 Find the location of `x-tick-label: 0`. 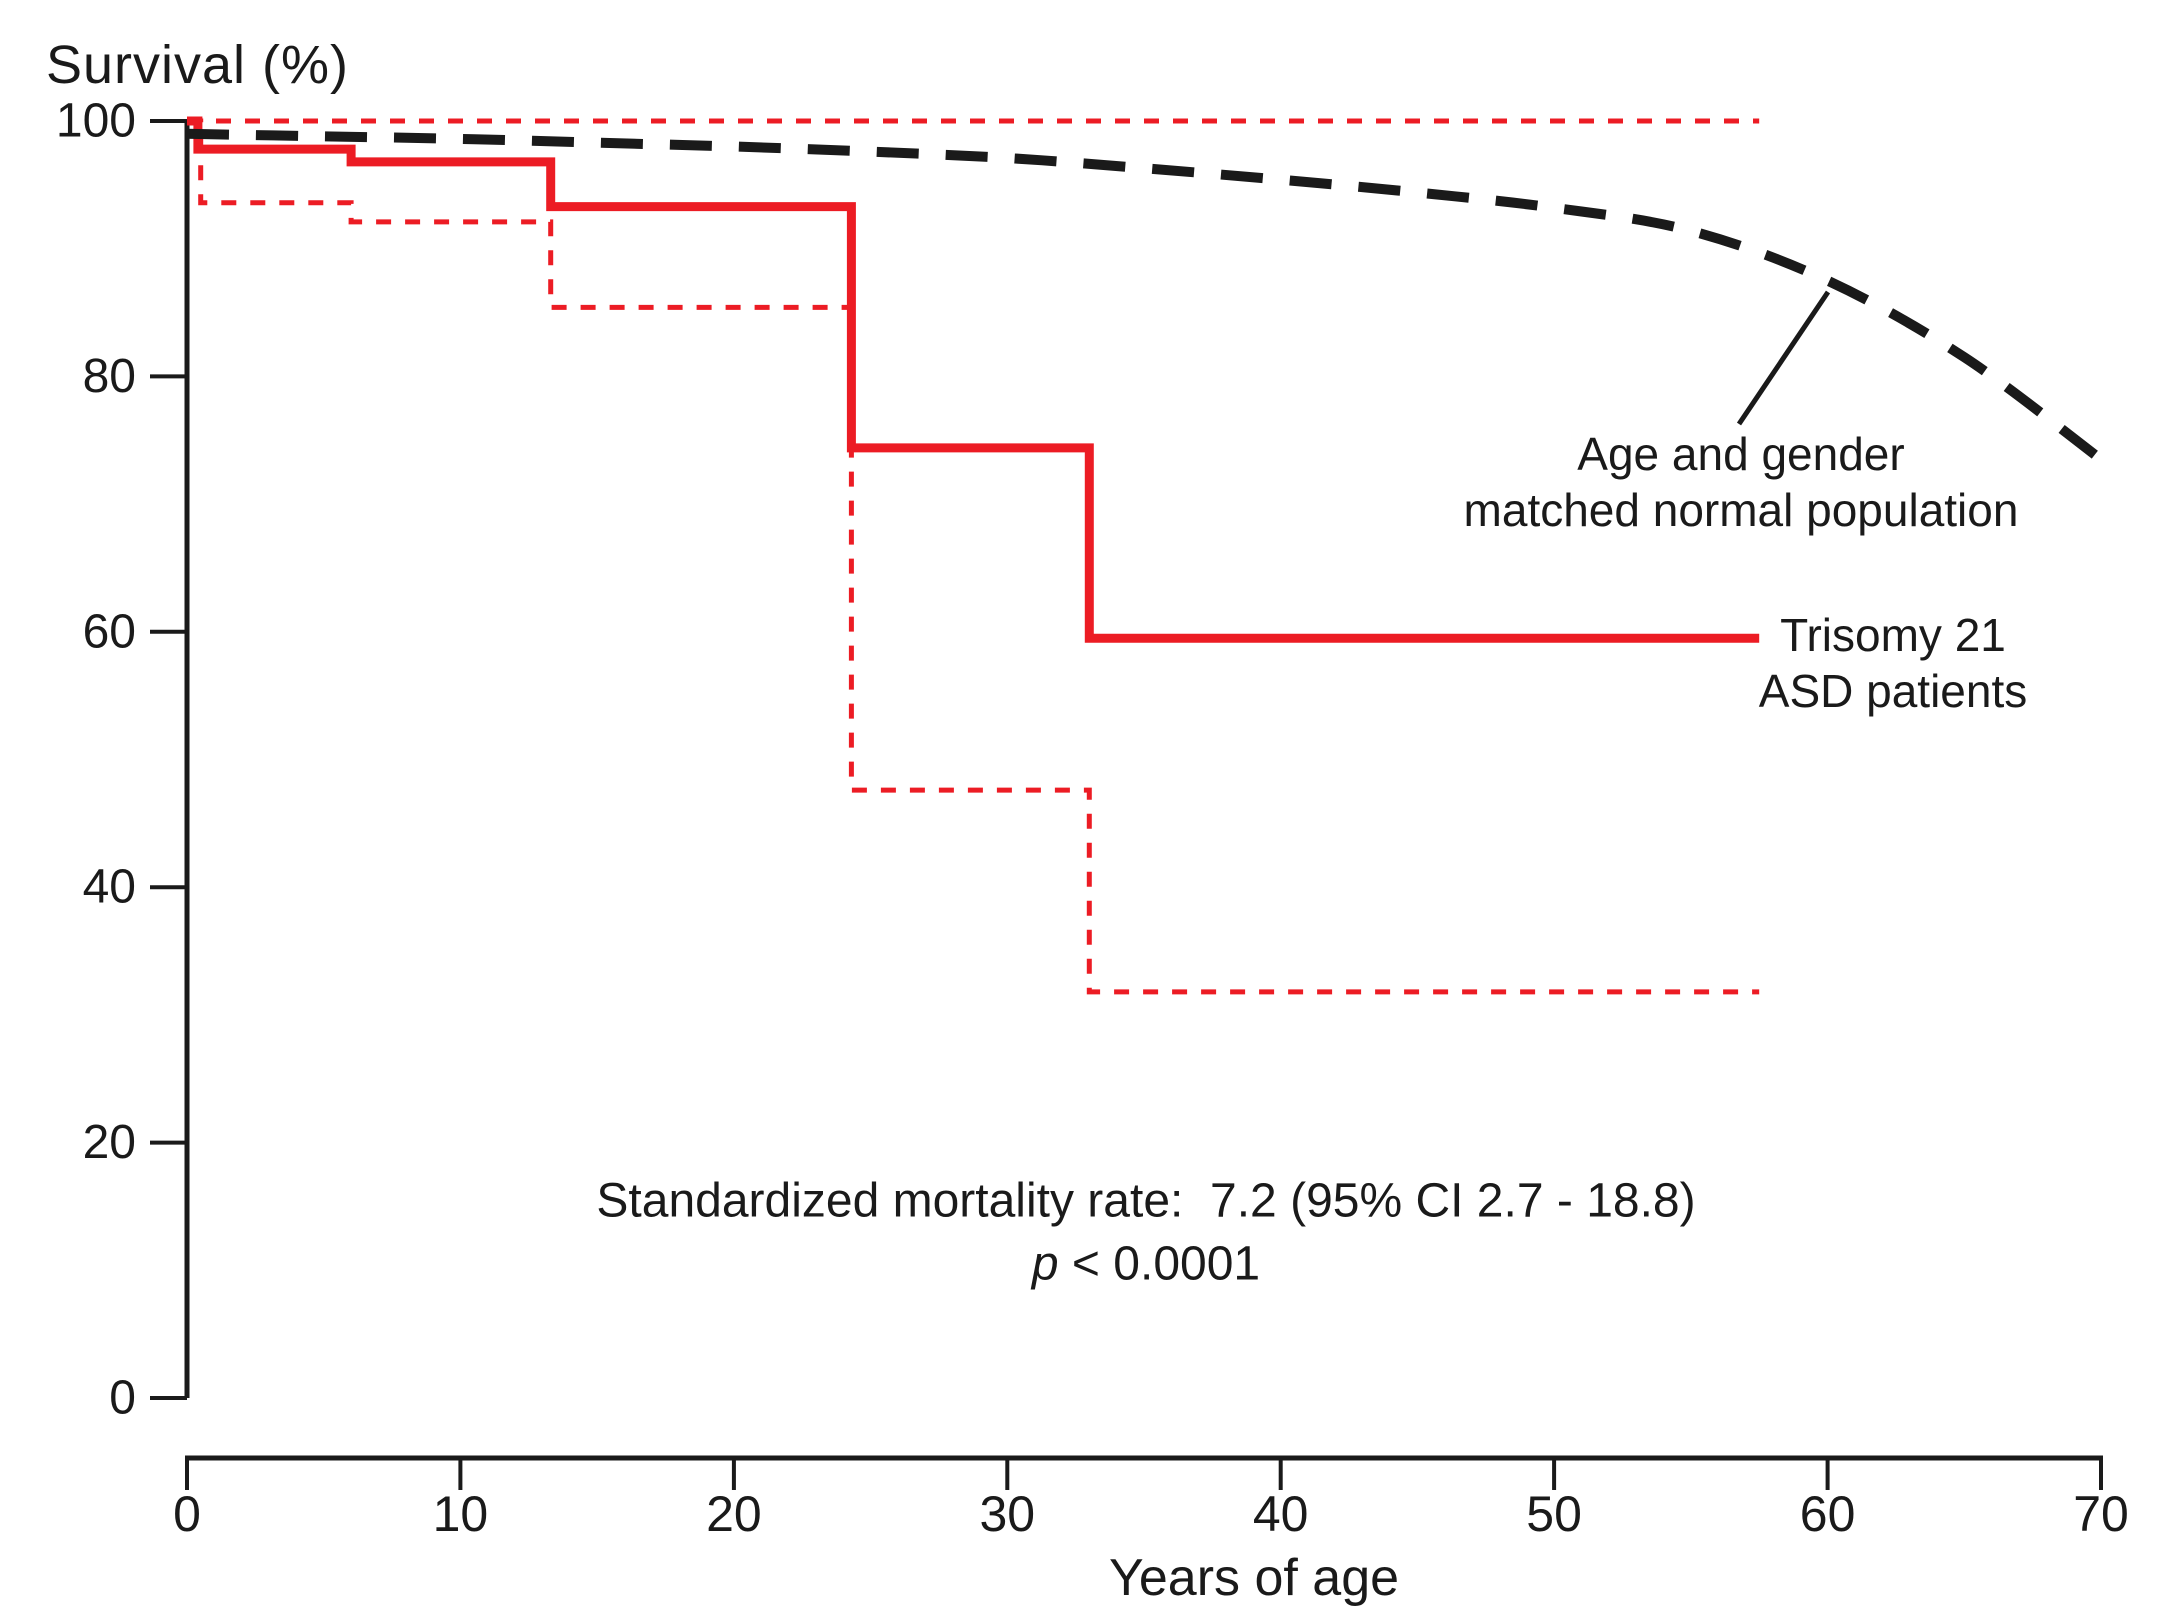

x-tick-label: 0 is located at coordinates (187, 1514).